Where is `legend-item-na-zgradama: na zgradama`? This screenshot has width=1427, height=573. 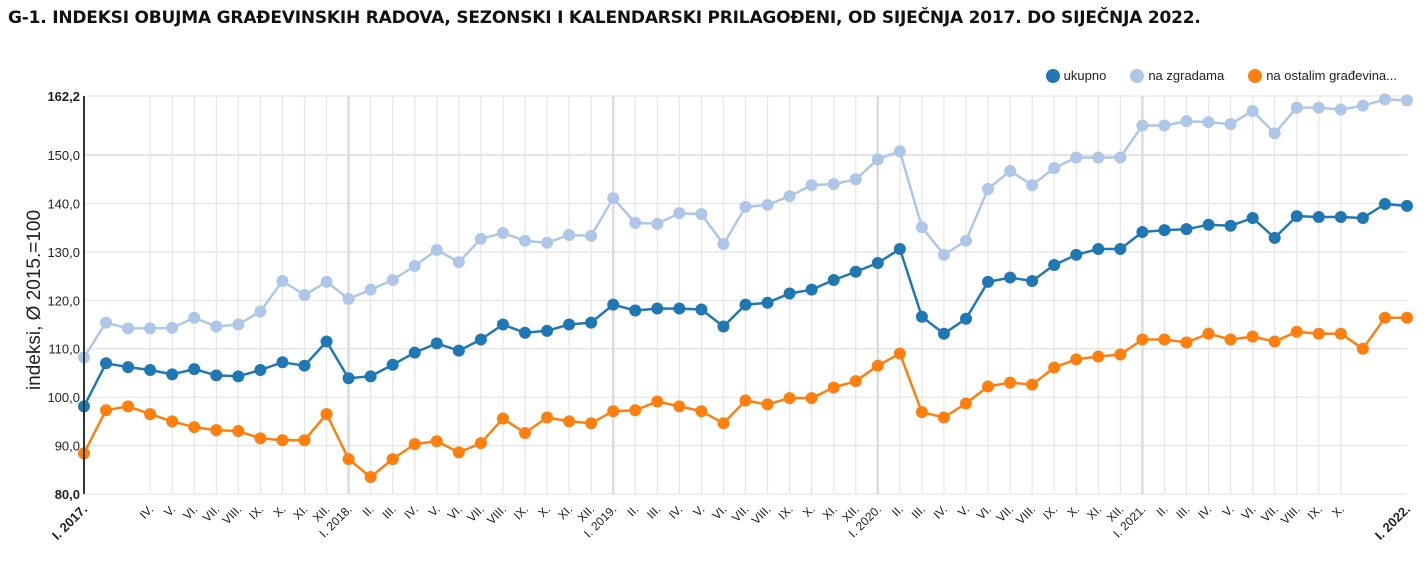
legend-item-na-zgradama: na zgradama is located at coordinates (1177, 75).